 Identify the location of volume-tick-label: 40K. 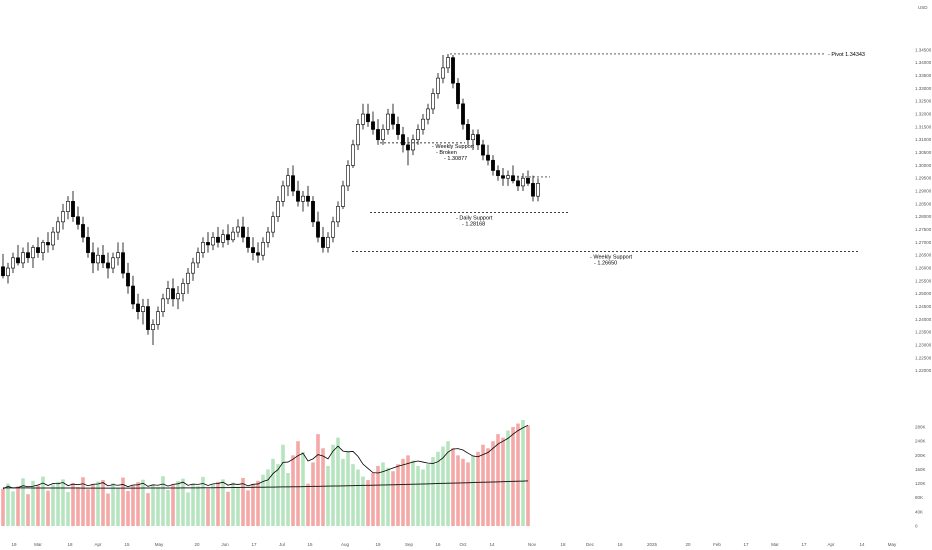
(919, 511).